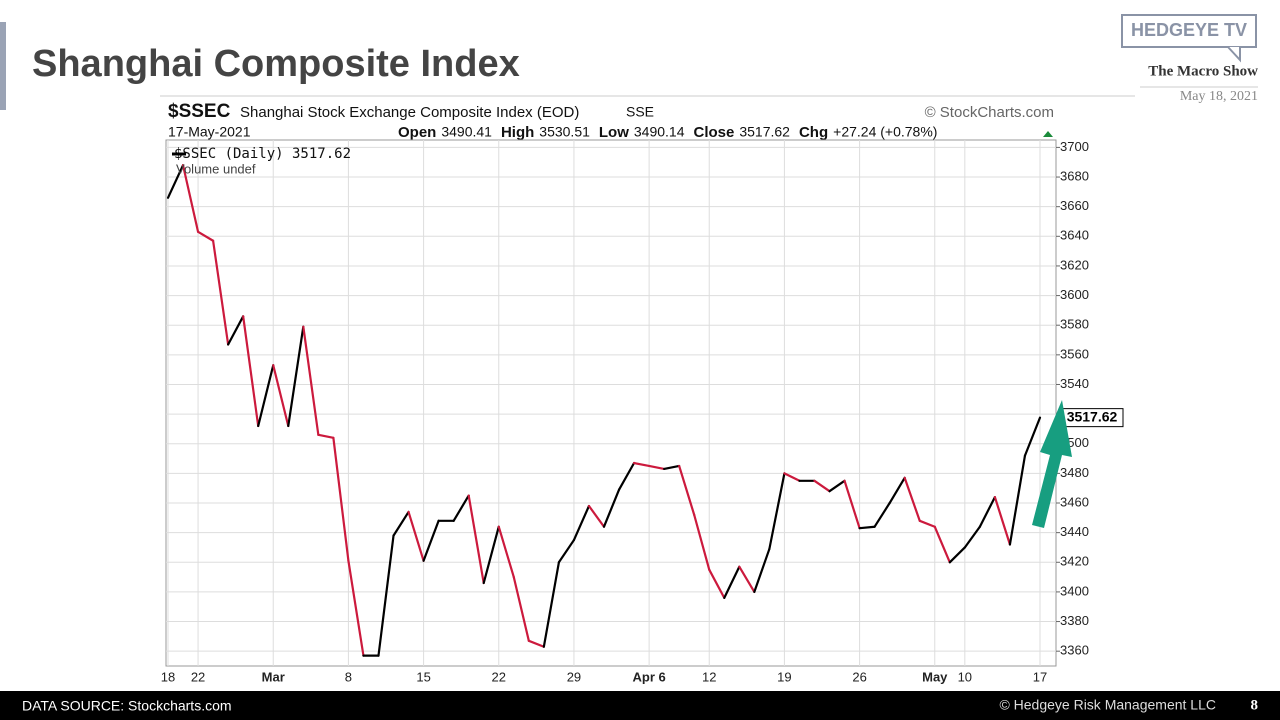 Image resolution: width=1280 pixels, height=720 pixels. What do you see at coordinates (640, 112) in the screenshot?
I see `exchange: SSE` at bounding box center [640, 112].